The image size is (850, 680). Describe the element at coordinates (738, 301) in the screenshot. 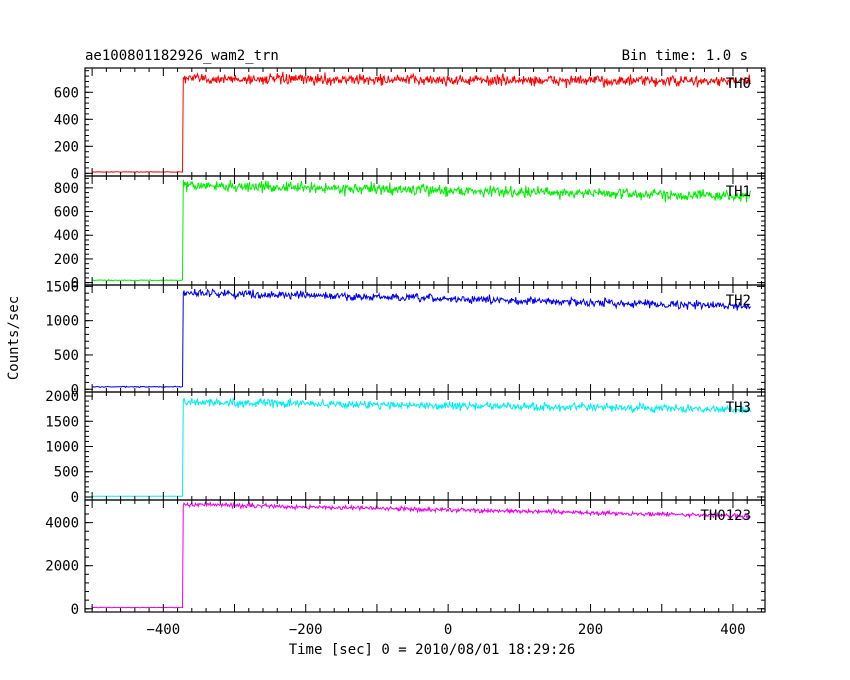

I see `panel-label-th2: TH2` at that location.